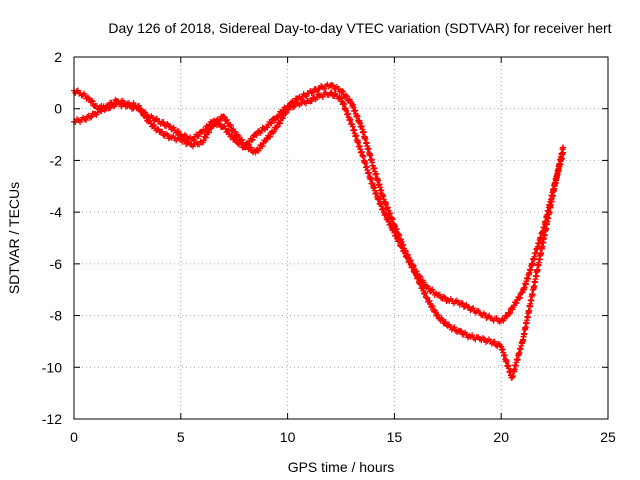  I want to click on x-axis-label: GPS time / hours, so click(341, 467).